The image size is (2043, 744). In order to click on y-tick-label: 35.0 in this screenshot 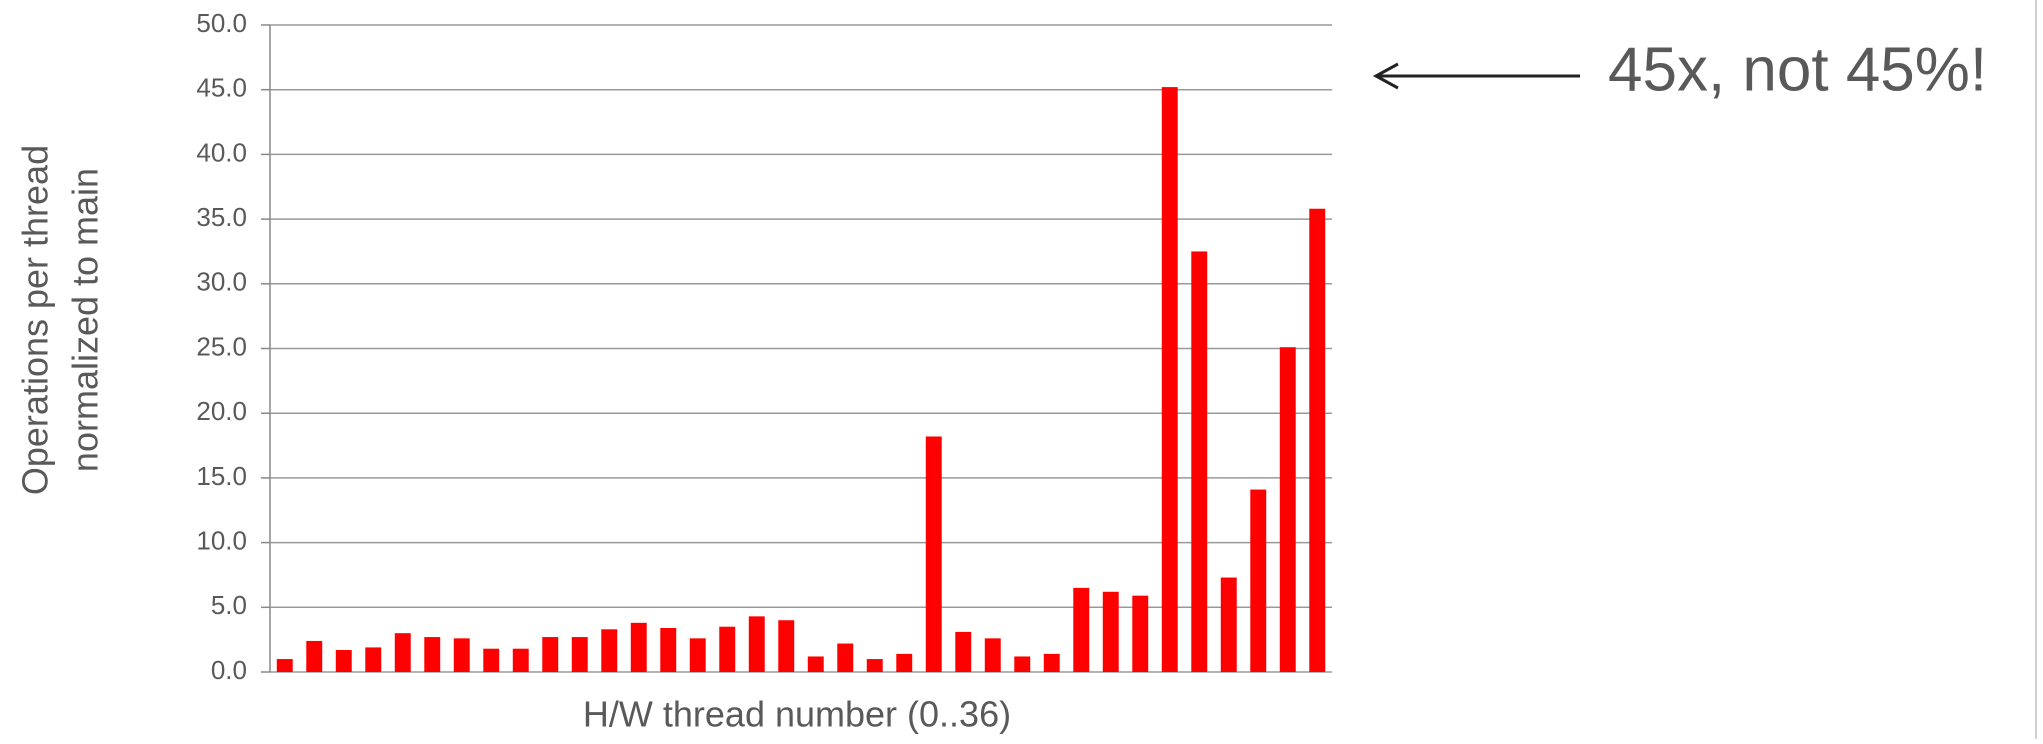, I will do `click(221, 217)`.